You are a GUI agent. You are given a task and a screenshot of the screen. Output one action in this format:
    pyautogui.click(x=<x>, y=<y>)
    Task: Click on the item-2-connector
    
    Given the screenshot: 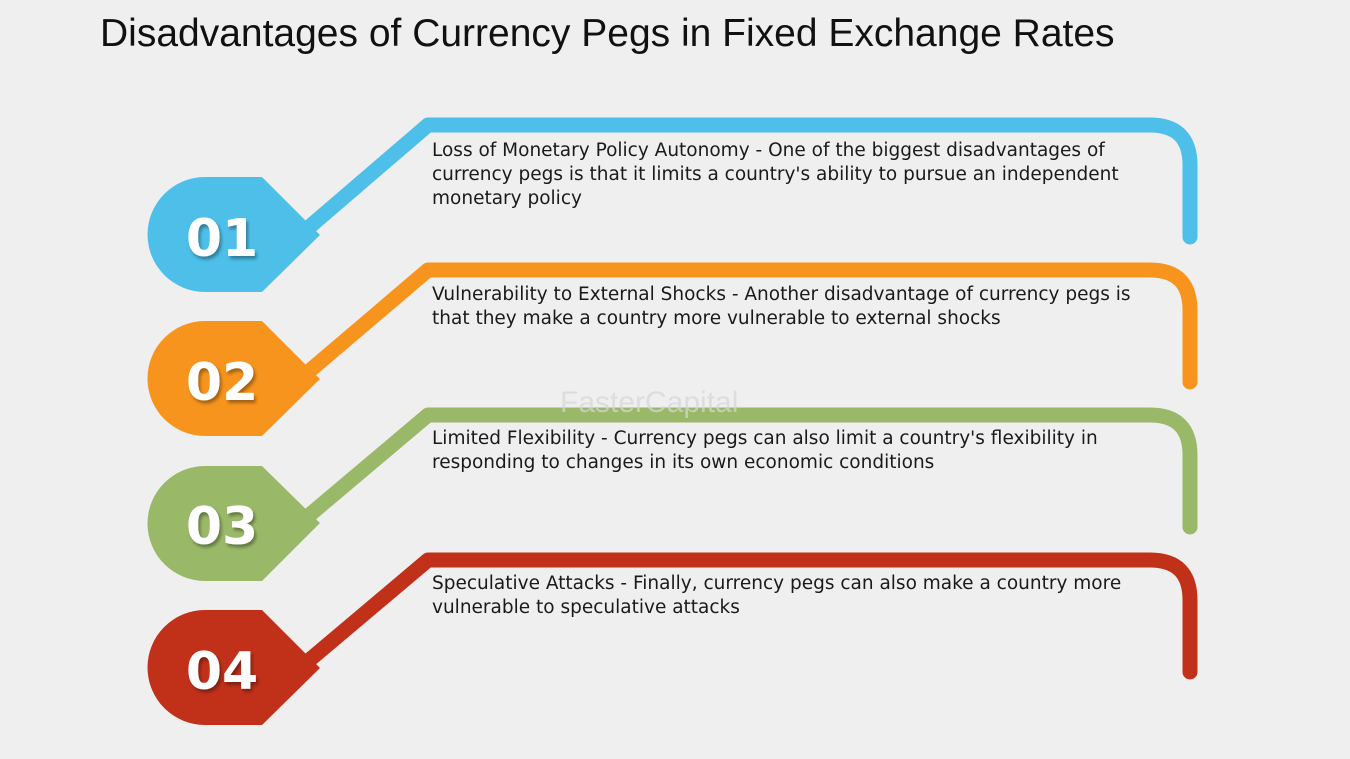 What is the action you would take?
    pyautogui.click(x=745, y=326)
    